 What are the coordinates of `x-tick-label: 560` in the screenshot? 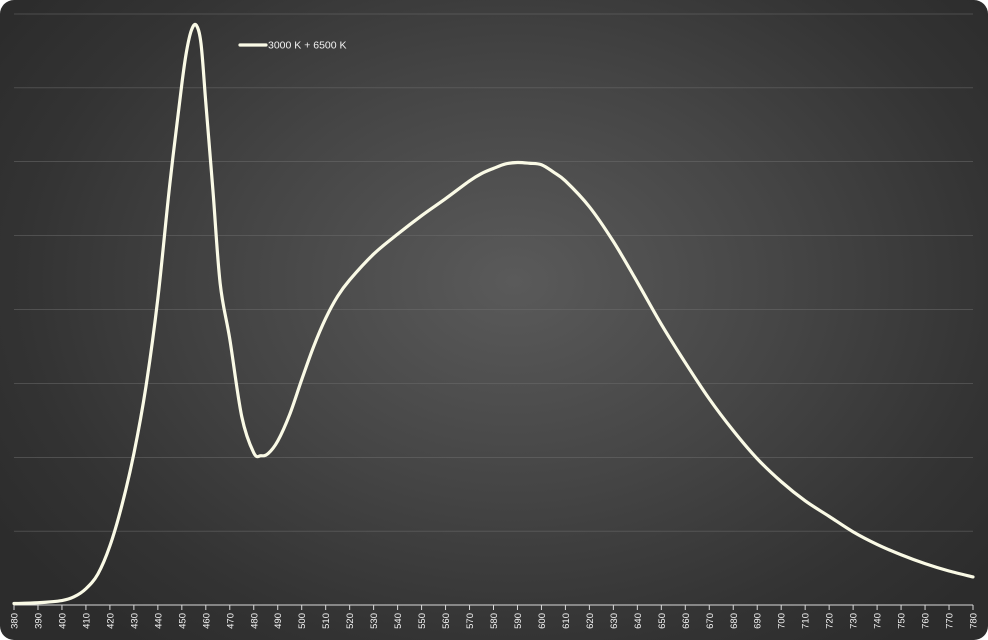 It's located at (446, 621).